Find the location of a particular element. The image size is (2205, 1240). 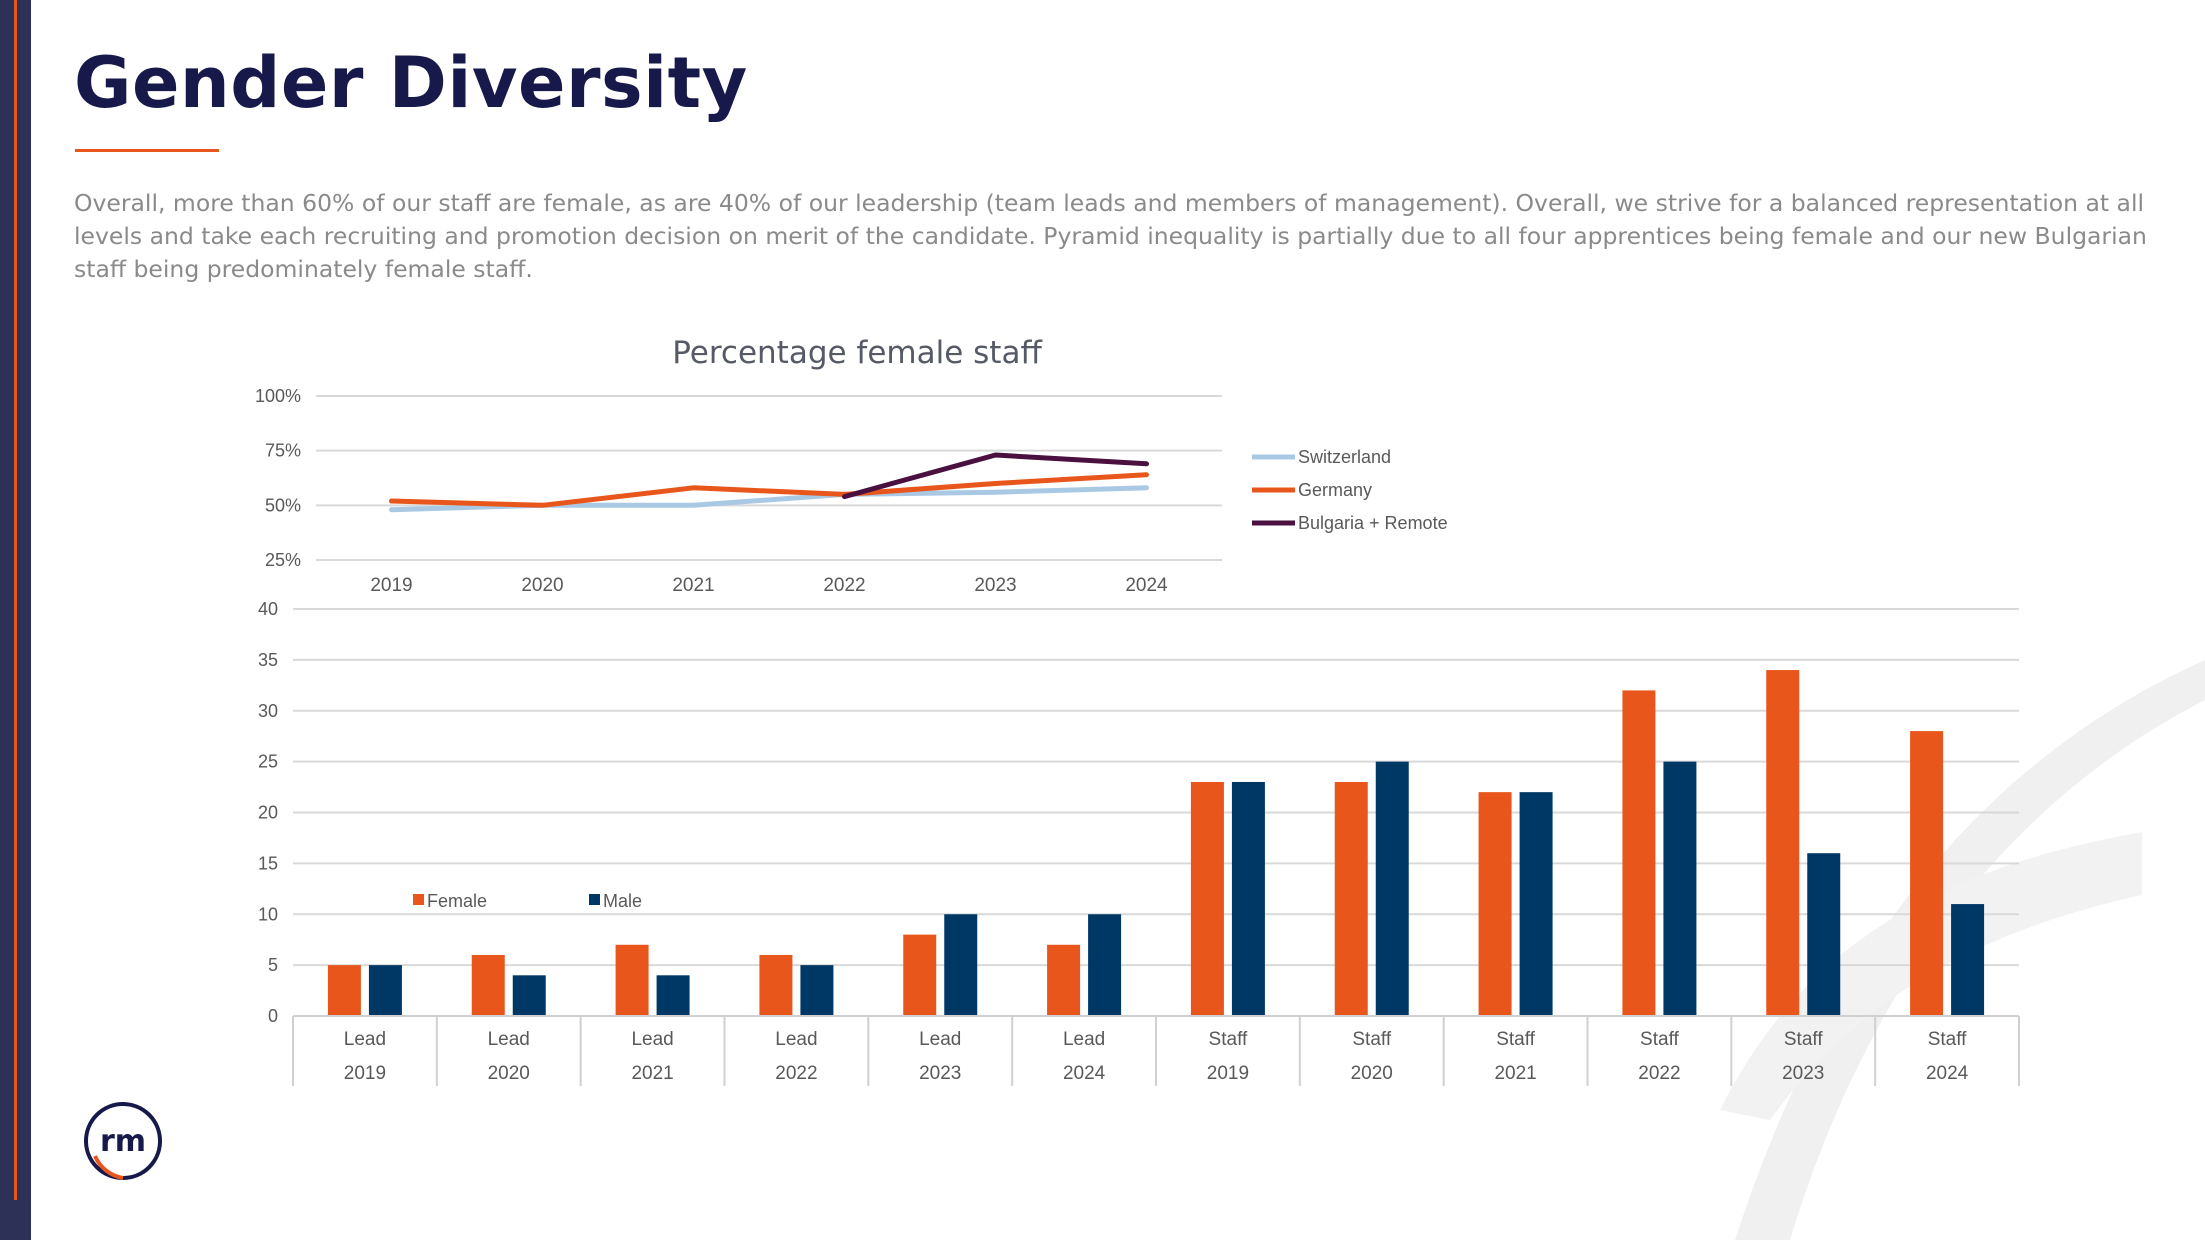

legend-label: Male is located at coordinates (622, 901).